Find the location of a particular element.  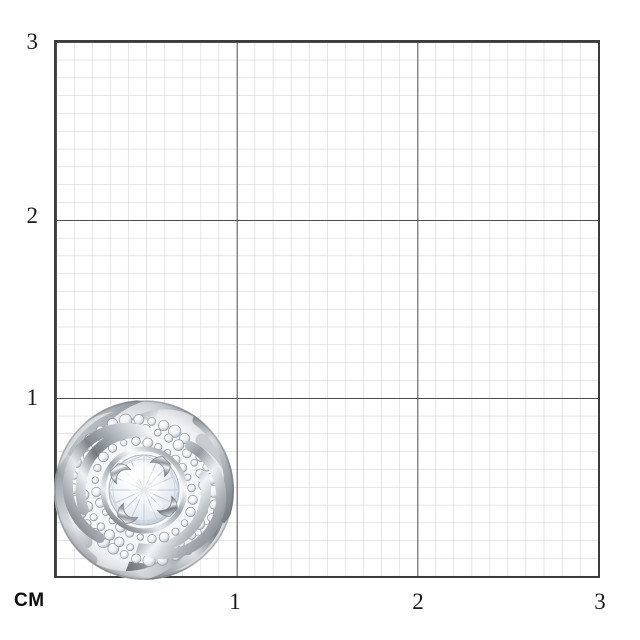

y-axis-tick-3: 3 is located at coordinates (32, 41).